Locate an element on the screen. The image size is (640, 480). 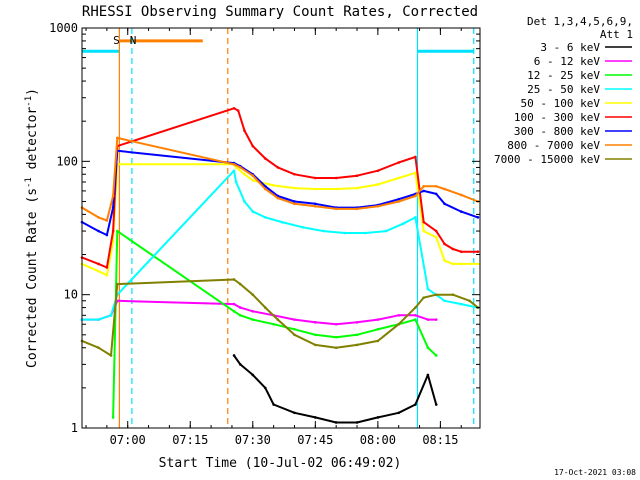
state-bars is located at coordinates (278, 46).